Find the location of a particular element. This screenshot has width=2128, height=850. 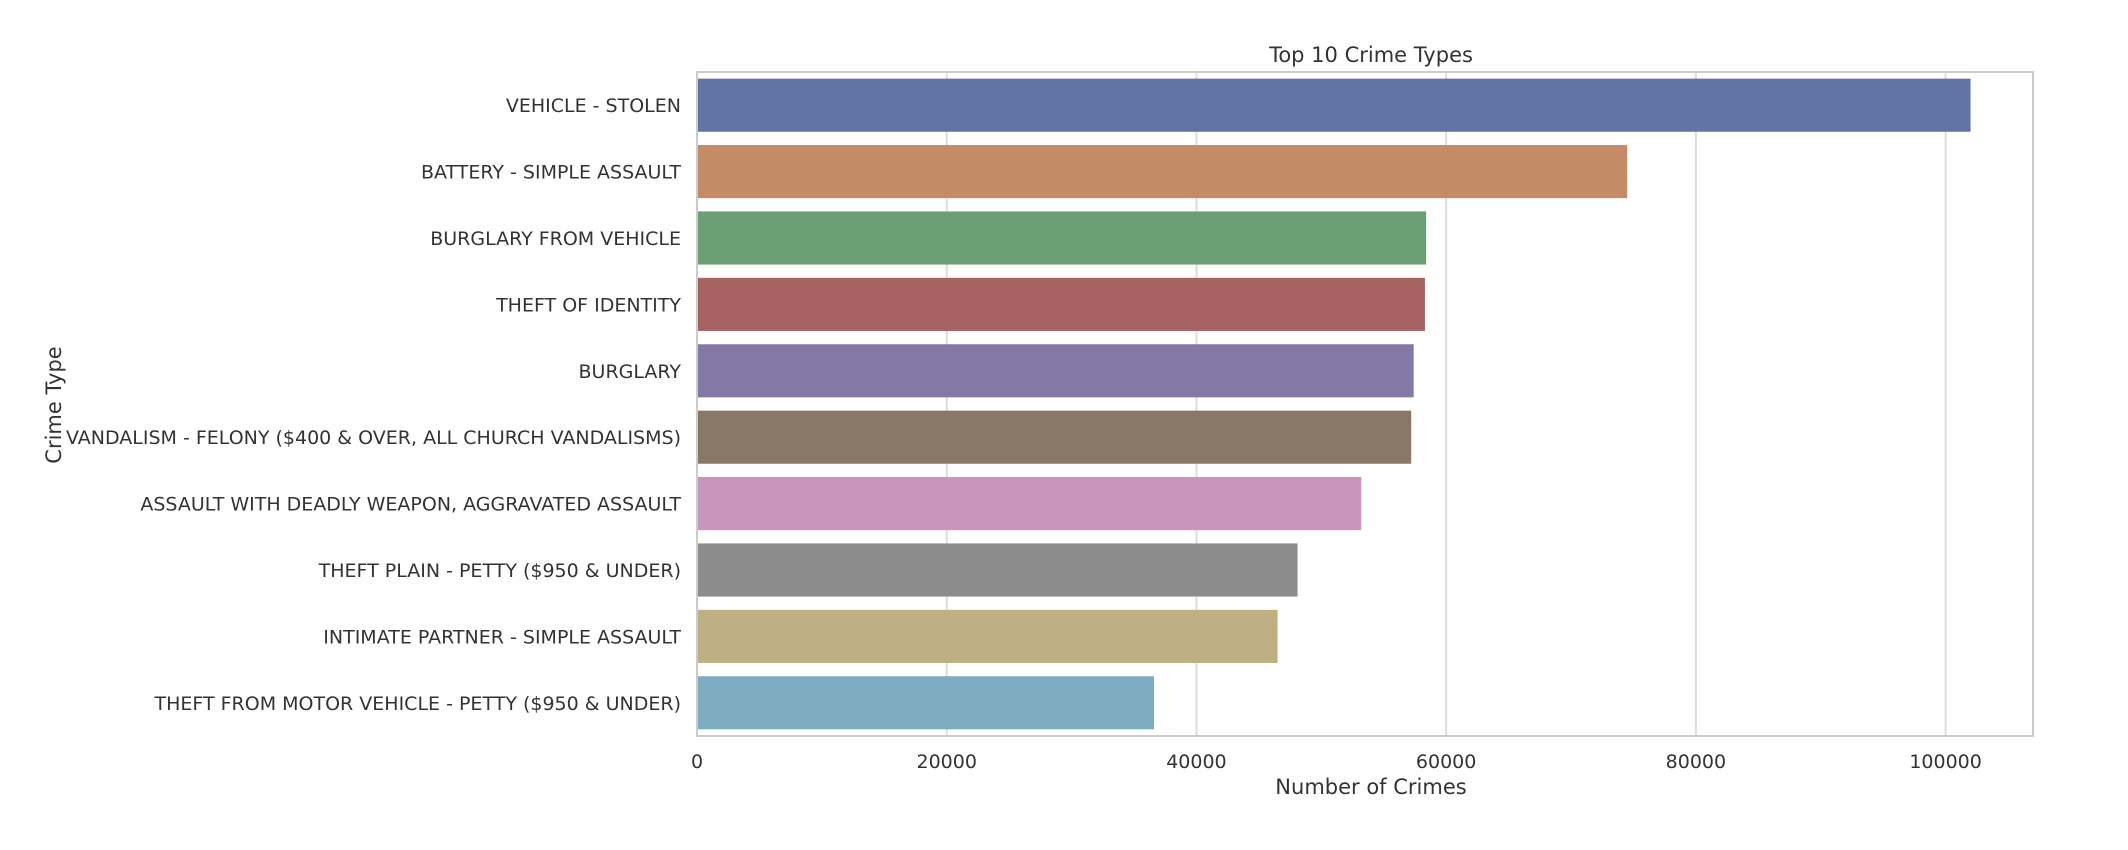

x-tick-label: 100000 is located at coordinates (1945, 762).